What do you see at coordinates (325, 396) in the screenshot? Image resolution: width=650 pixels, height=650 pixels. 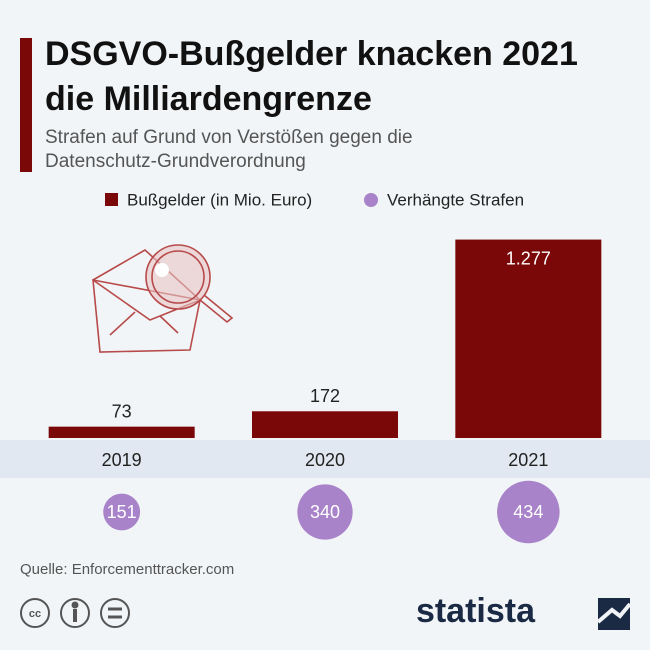 I see `data-label: 172` at bounding box center [325, 396].